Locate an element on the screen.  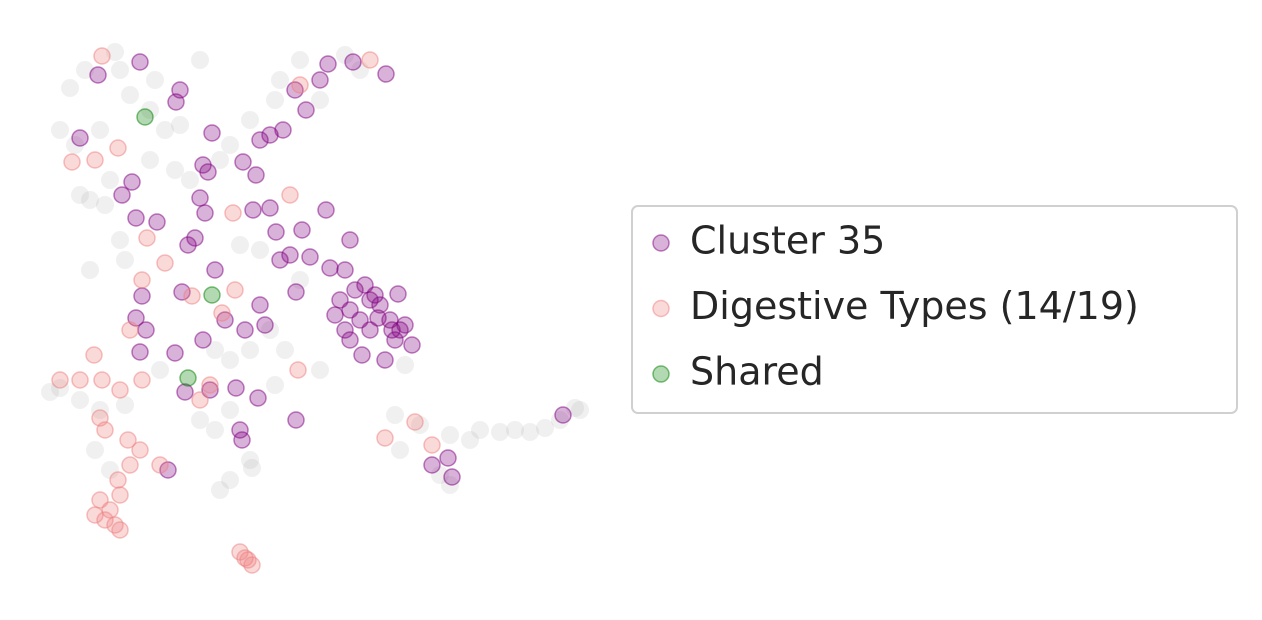
legend-label: Digestive Types (14/19) is located at coordinates (914, 306).